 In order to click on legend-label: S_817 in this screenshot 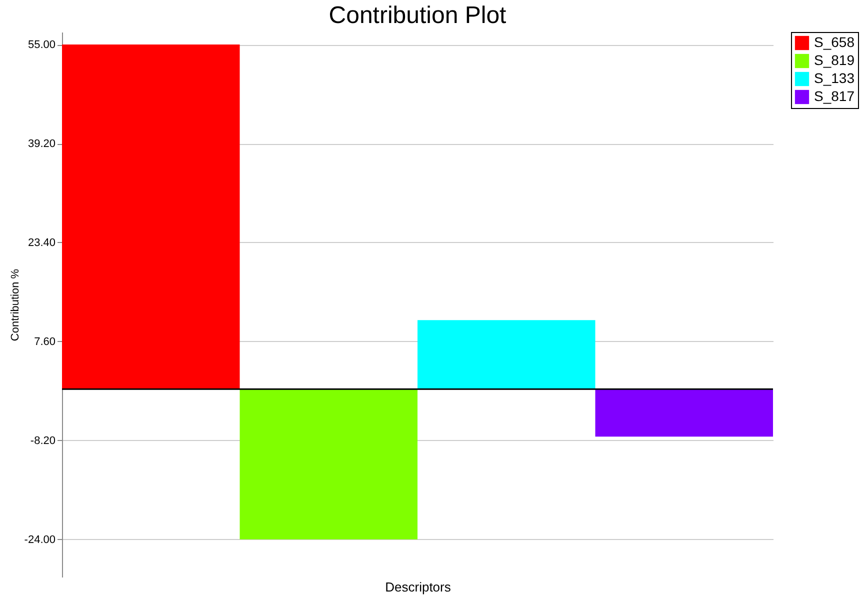, I will do `click(834, 96)`.